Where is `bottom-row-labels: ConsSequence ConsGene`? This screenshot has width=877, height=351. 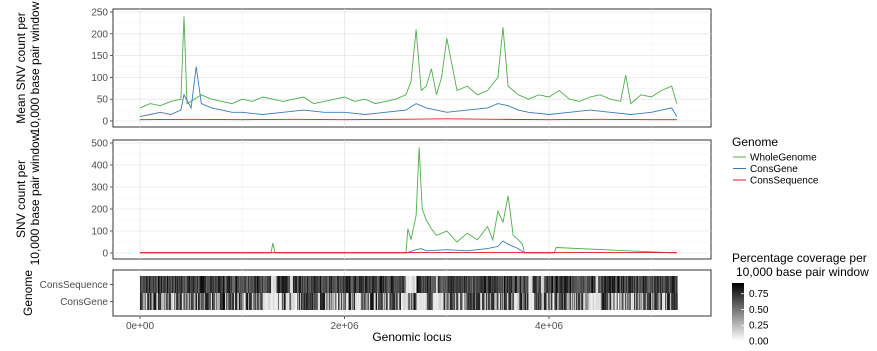
bottom-row-labels: ConsSequence ConsGene is located at coordinates (76, 294).